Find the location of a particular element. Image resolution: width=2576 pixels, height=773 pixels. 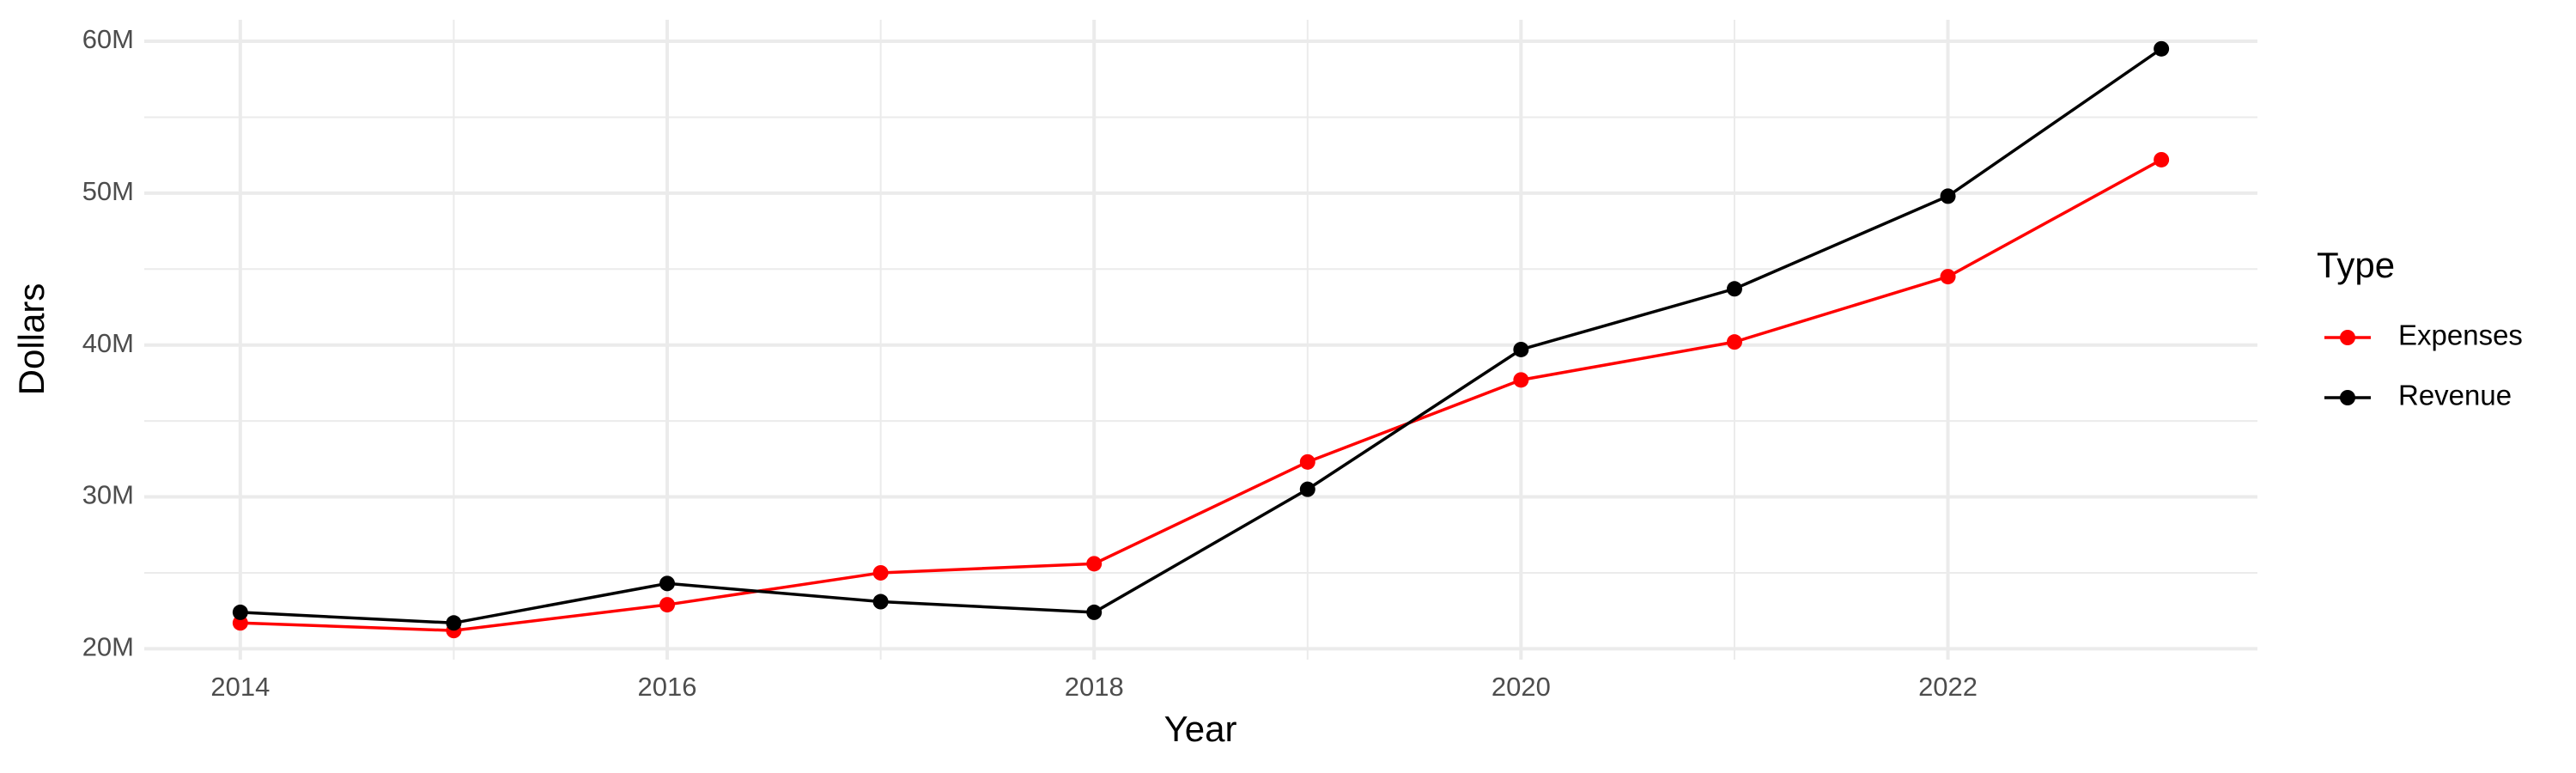

y-tick-label: 60M is located at coordinates (108, 39).